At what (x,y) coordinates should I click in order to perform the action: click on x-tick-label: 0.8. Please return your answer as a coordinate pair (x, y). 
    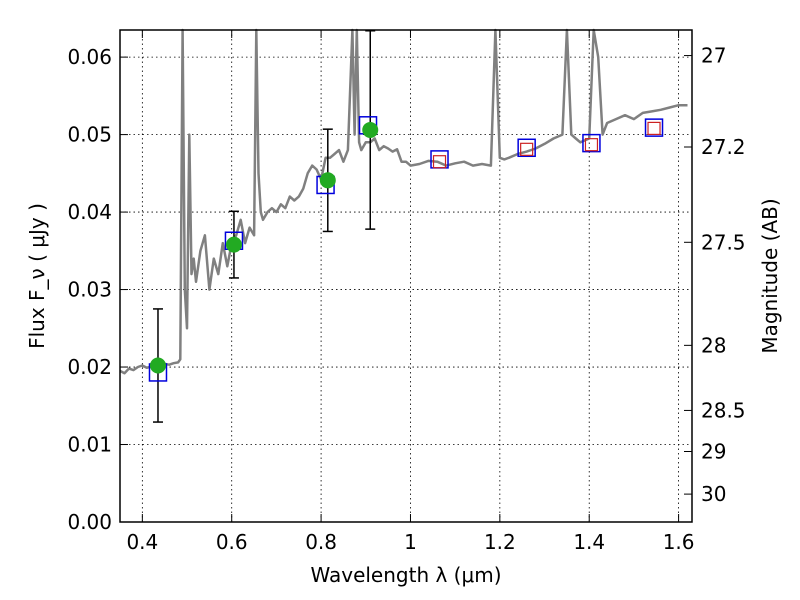
    Looking at the image, I should click on (321, 542).